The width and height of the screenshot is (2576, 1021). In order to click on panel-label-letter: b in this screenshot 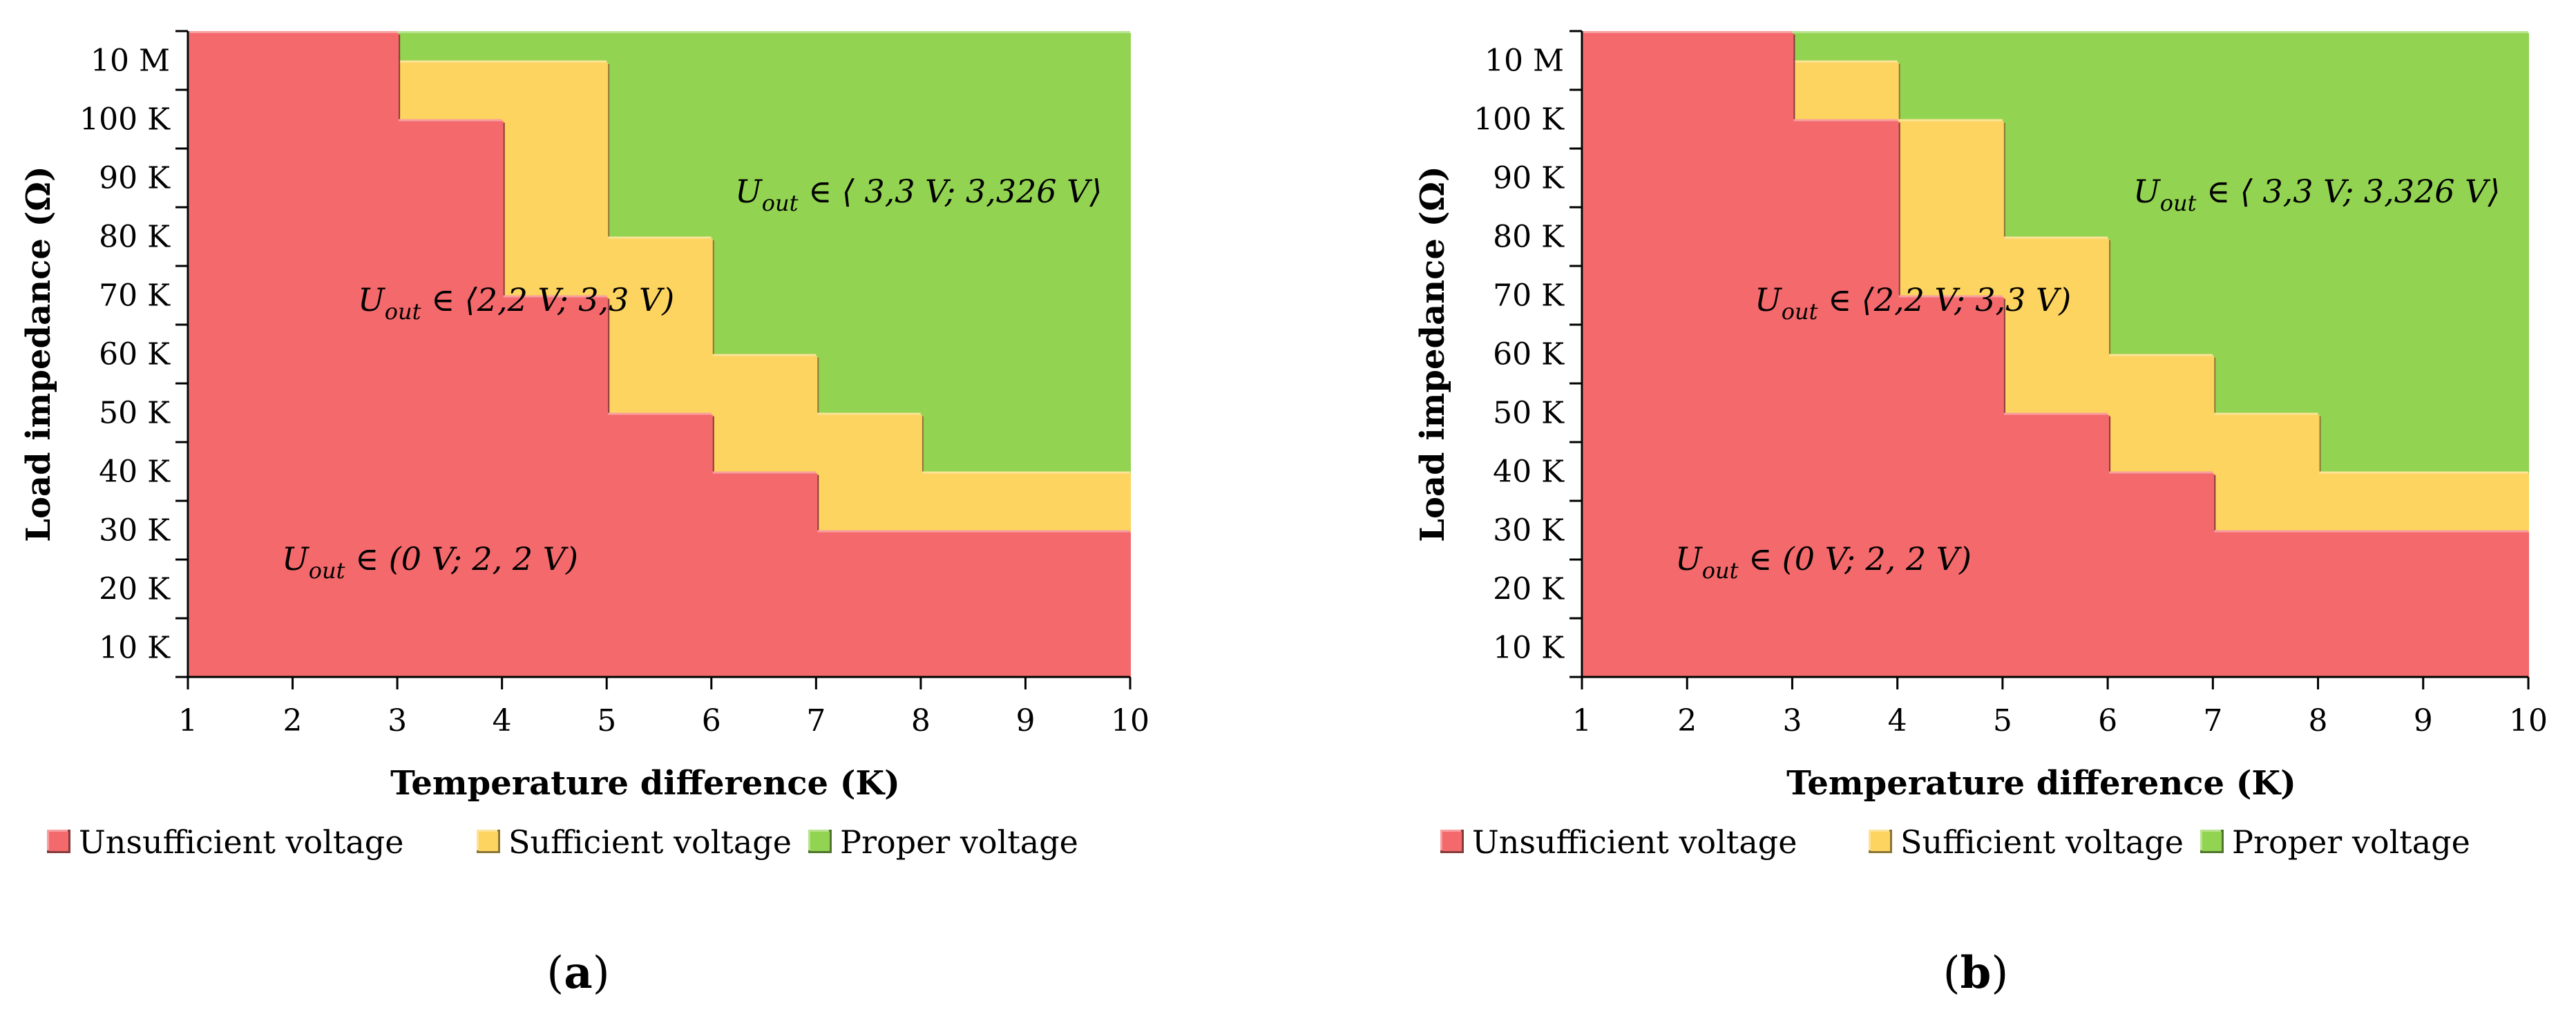, I will do `click(1976, 973)`.